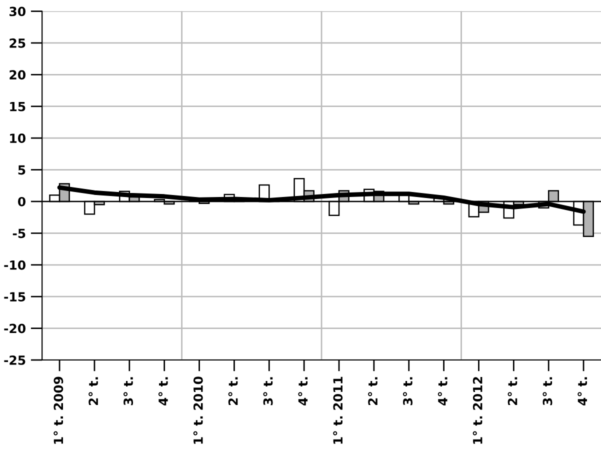 The image size is (601, 450). Describe the element at coordinates (15, 297) in the screenshot. I see `y-tick-label: -15` at that location.